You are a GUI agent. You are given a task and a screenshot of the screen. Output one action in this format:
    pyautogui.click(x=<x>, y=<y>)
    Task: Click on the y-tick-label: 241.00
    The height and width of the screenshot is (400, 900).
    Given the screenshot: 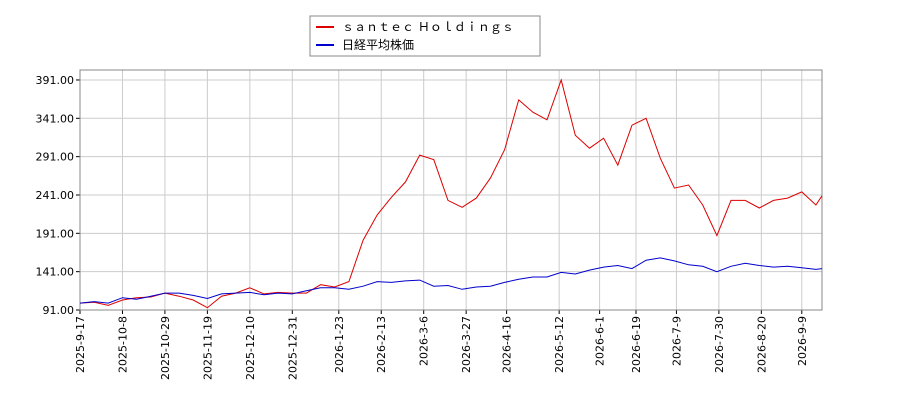 What is the action you would take?
    pyautogui.click(x=55, y=195)
    